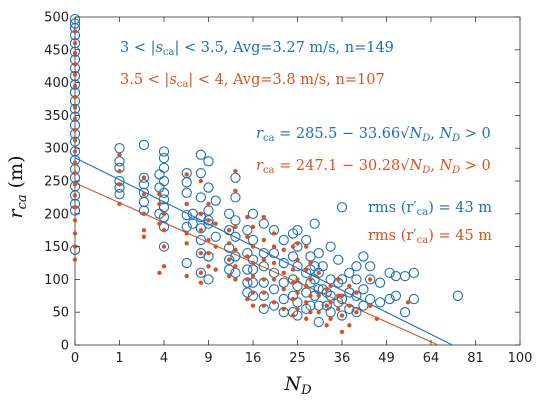 The height and width of the screenshot is (400, 550). I want to click on y-tick-label: 400, so click(56, 83).